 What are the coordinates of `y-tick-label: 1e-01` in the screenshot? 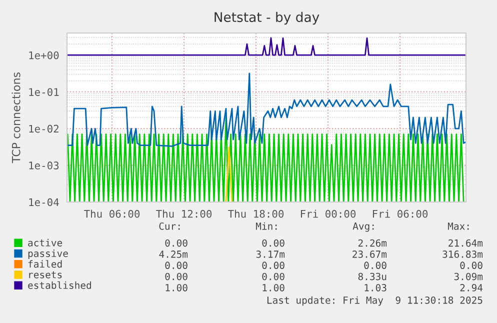 It's located at (44, 92).